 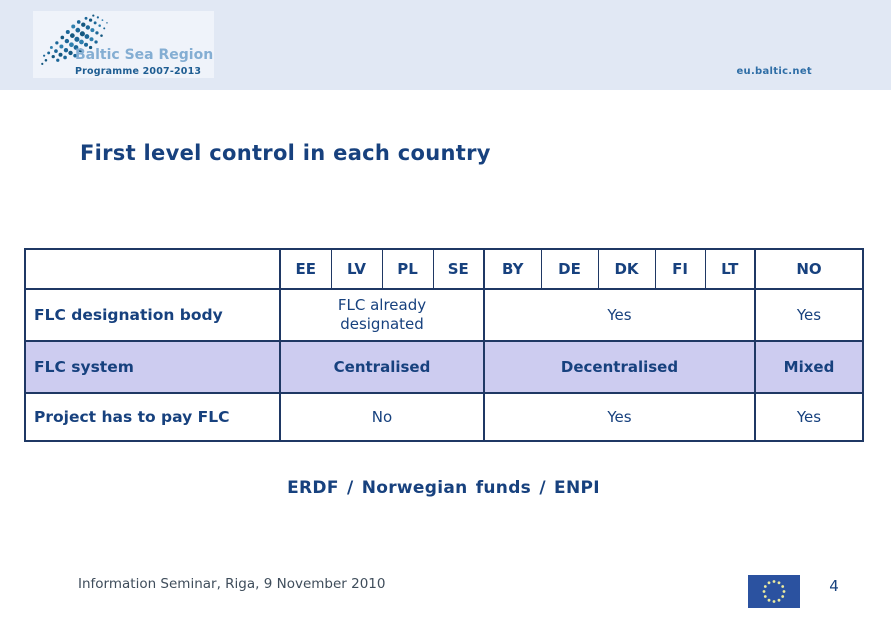 What do you see at coordinates (730, 269) in the screenshot?
I see `col-header-lt: LT` at bounding box center [730, 269].